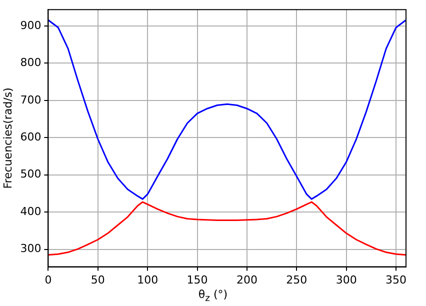  I want to click on x-tick-label: 350, so click(396, 279).